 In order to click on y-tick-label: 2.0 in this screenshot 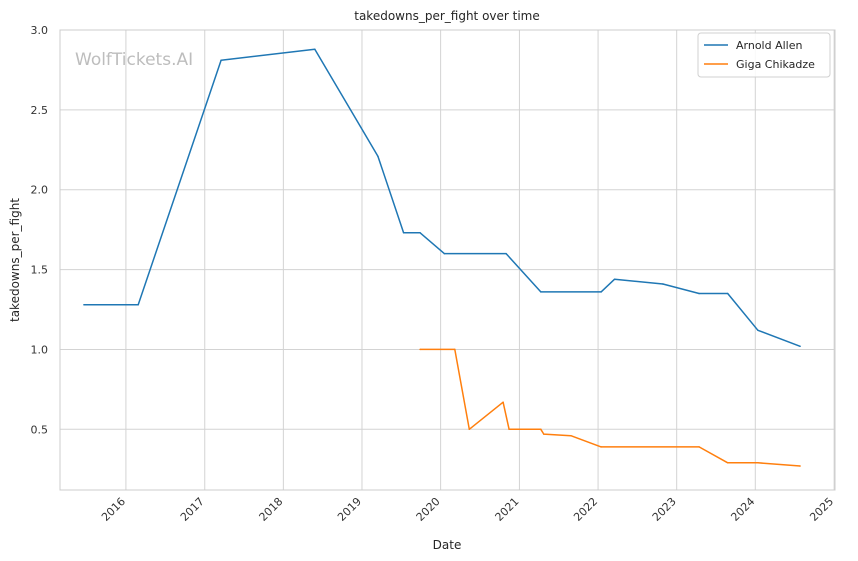, I will do `click(40, 190)`.